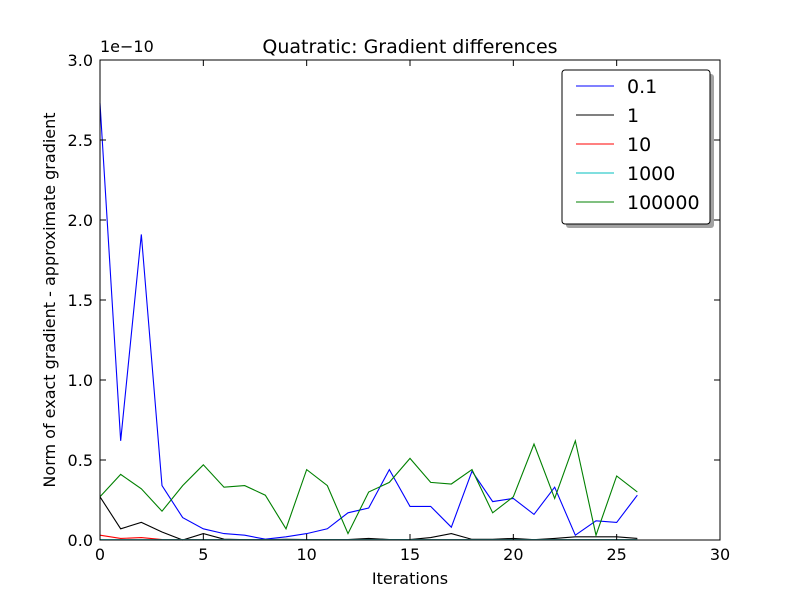  What do you see at coordinates (80, 380) in the screenshot?
I see `y-tick-label: 1.0` at bounding box center [80, 380].